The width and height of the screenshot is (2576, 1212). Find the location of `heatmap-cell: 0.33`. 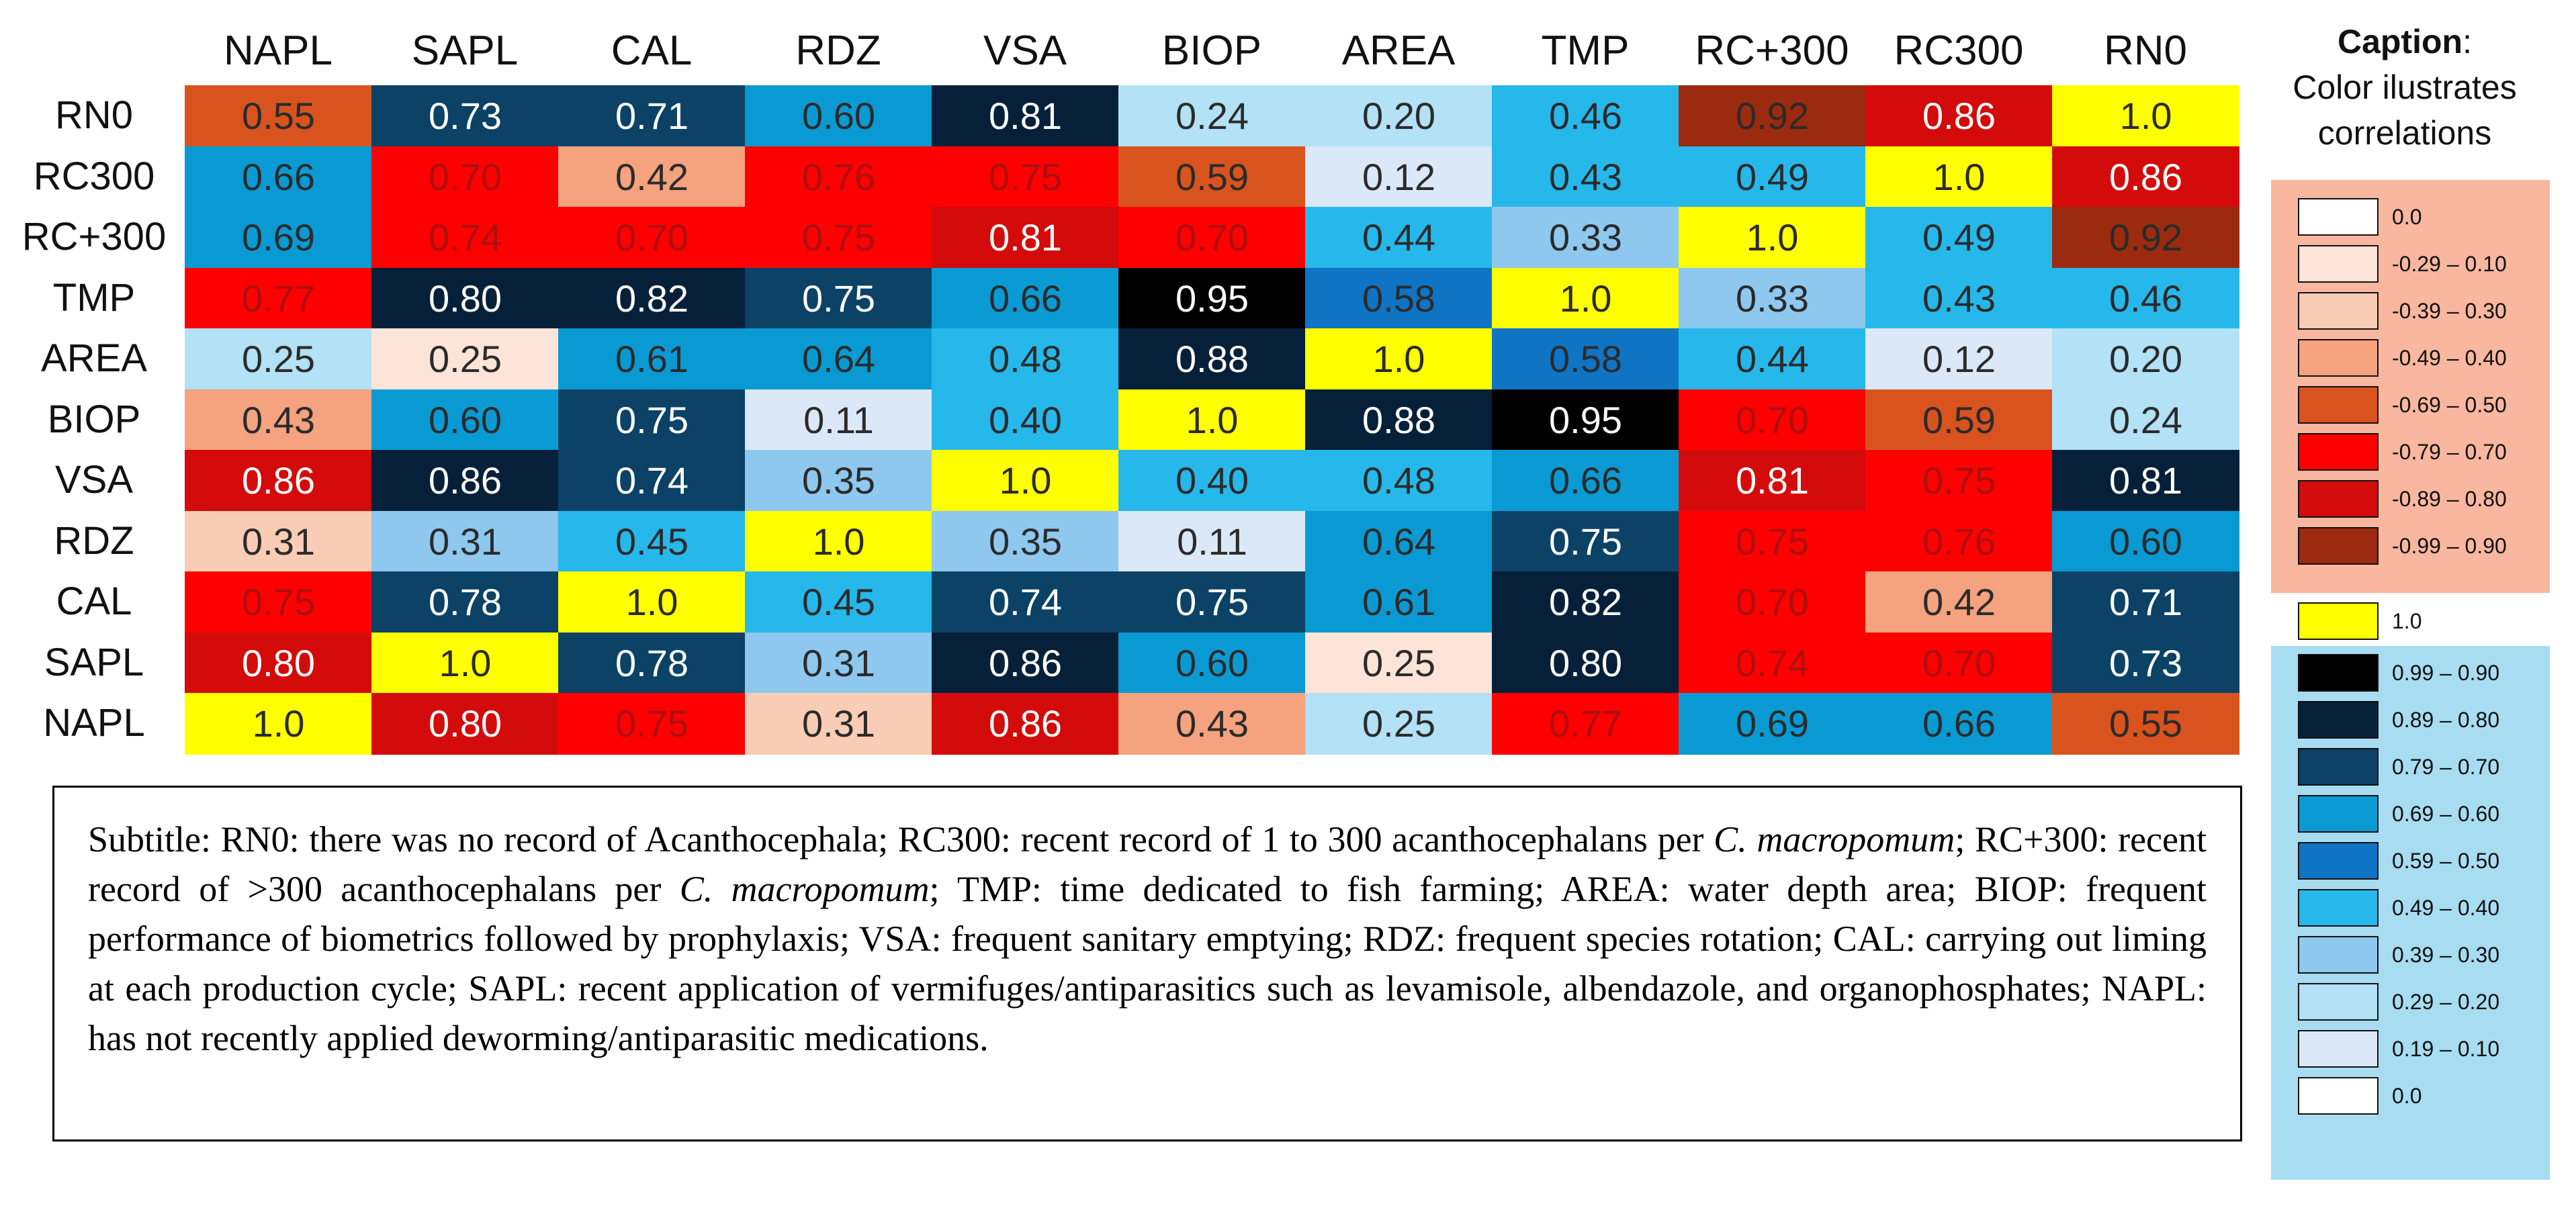

heatmap-cell: 0.33 is located at coordinates (1773, 298).